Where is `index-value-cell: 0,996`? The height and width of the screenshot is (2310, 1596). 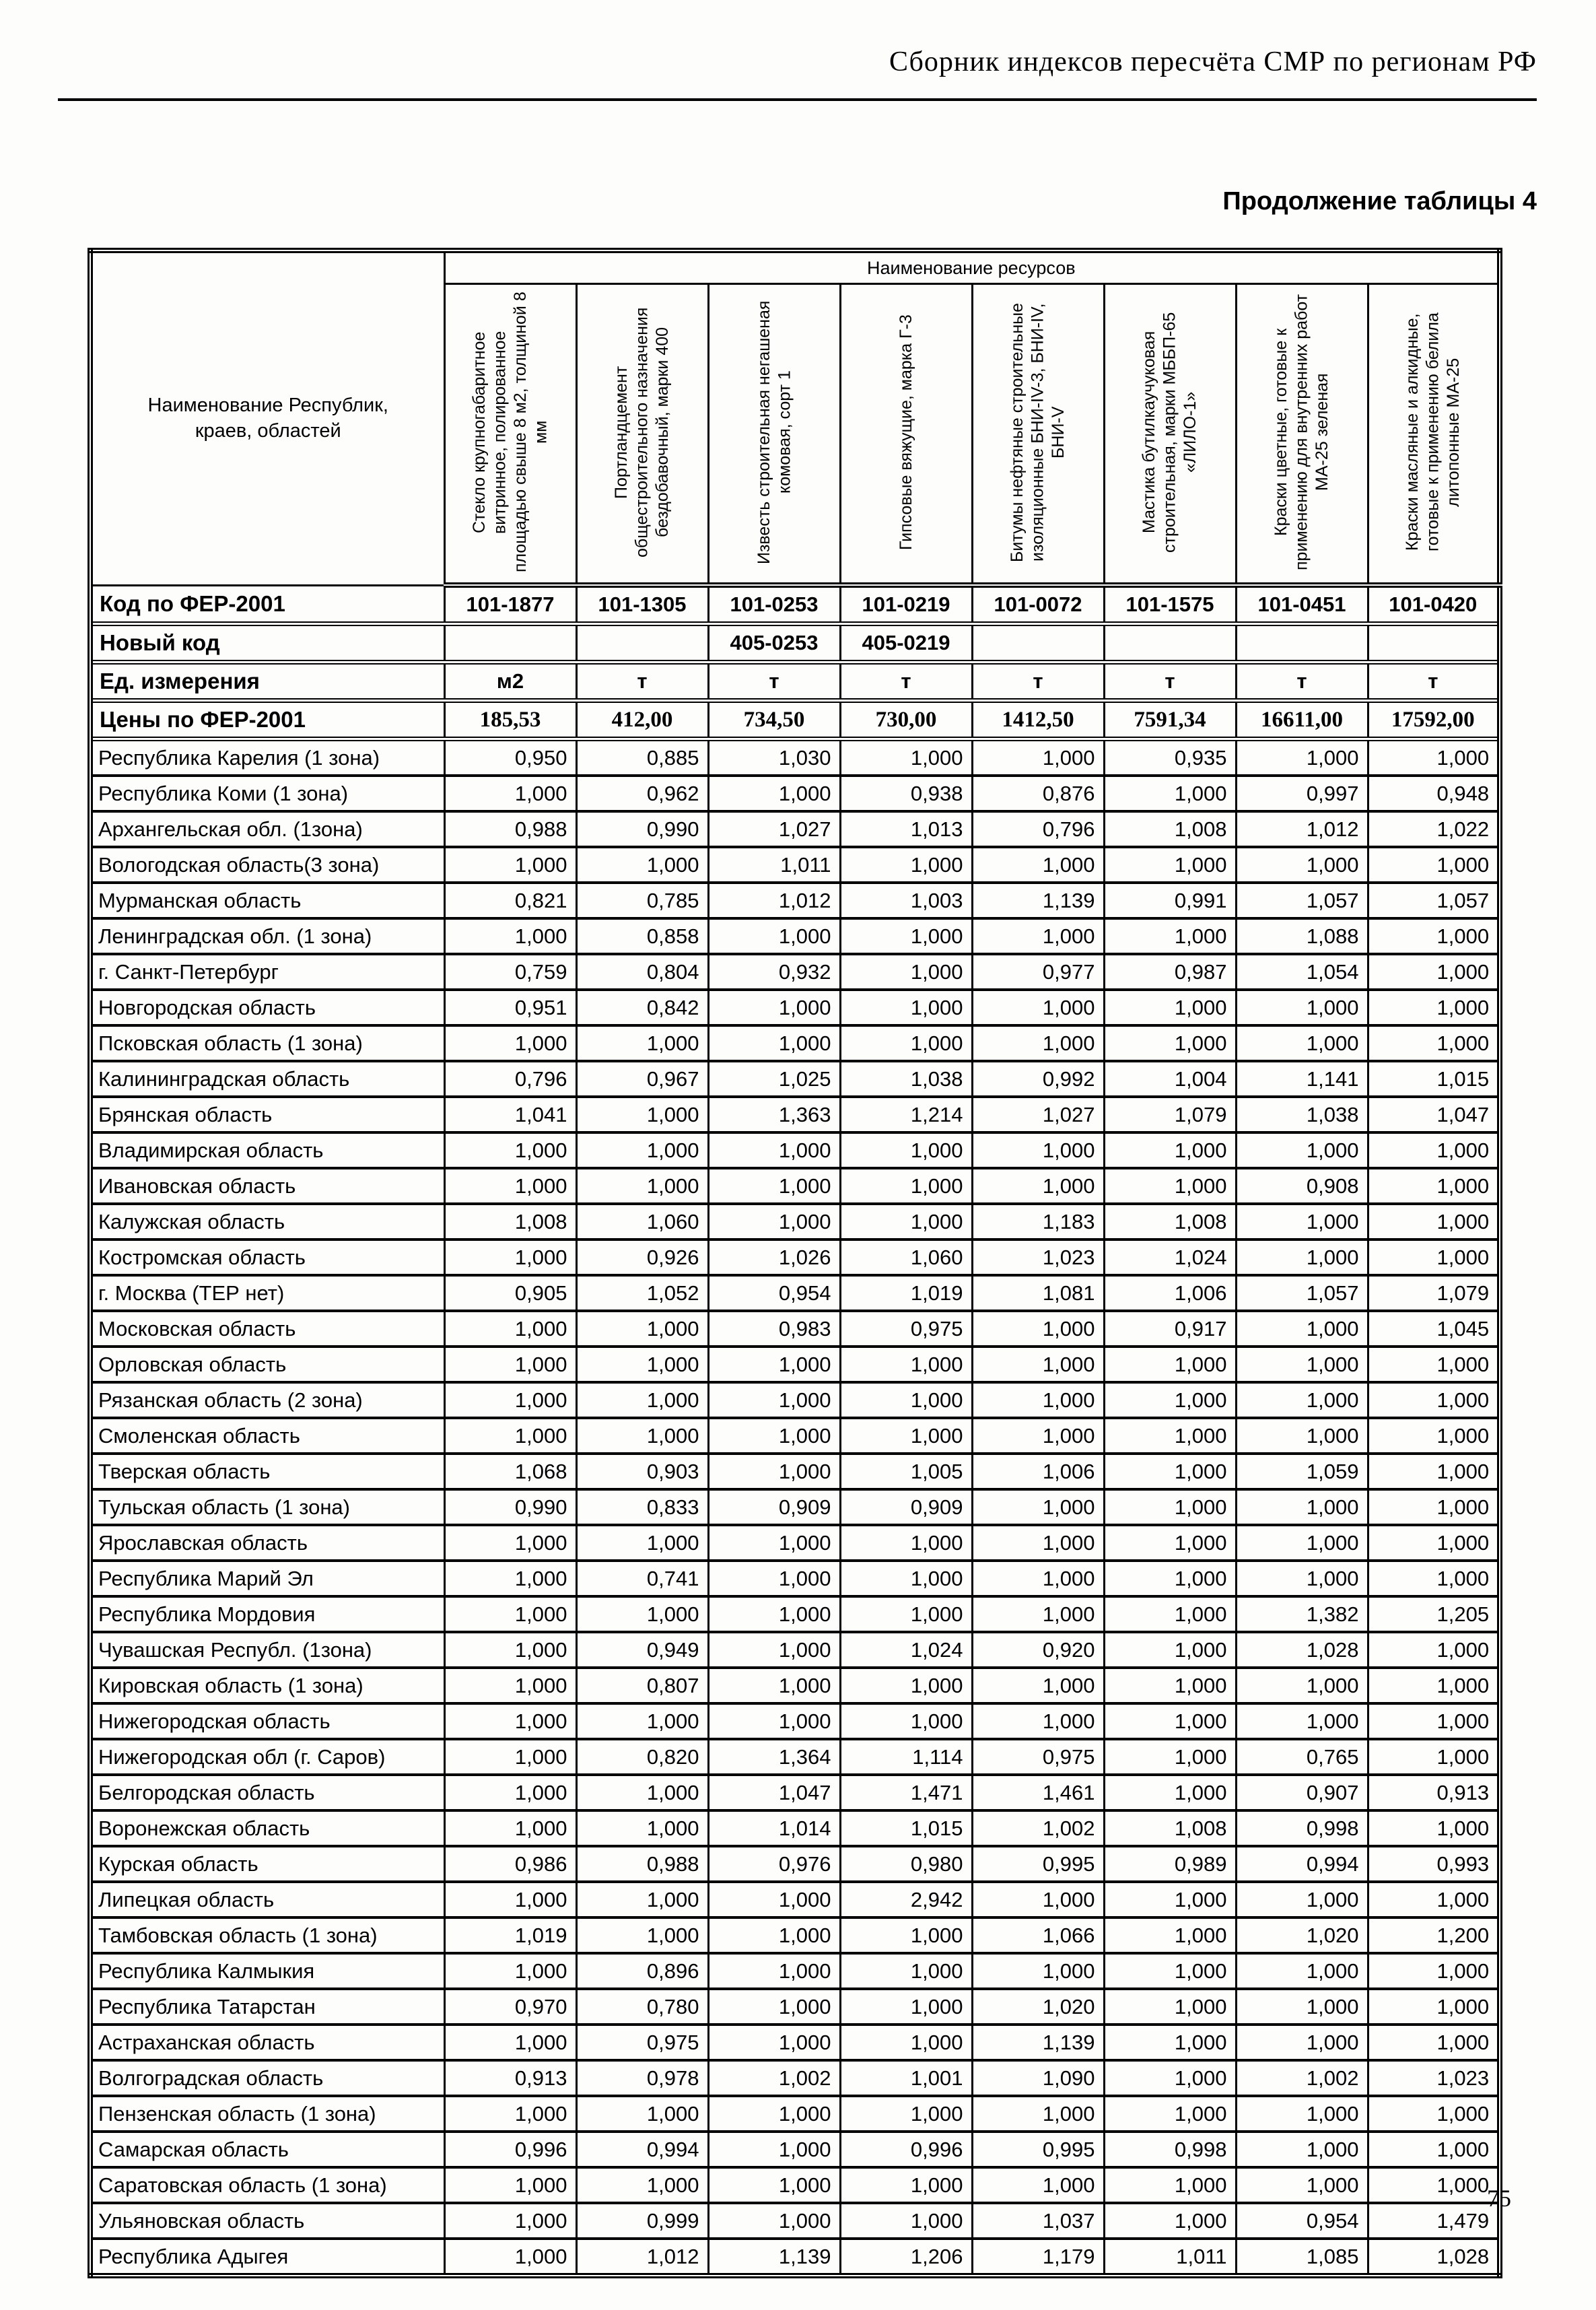
index-value-cell: 0,996 is located at coordinates (511, 2149).